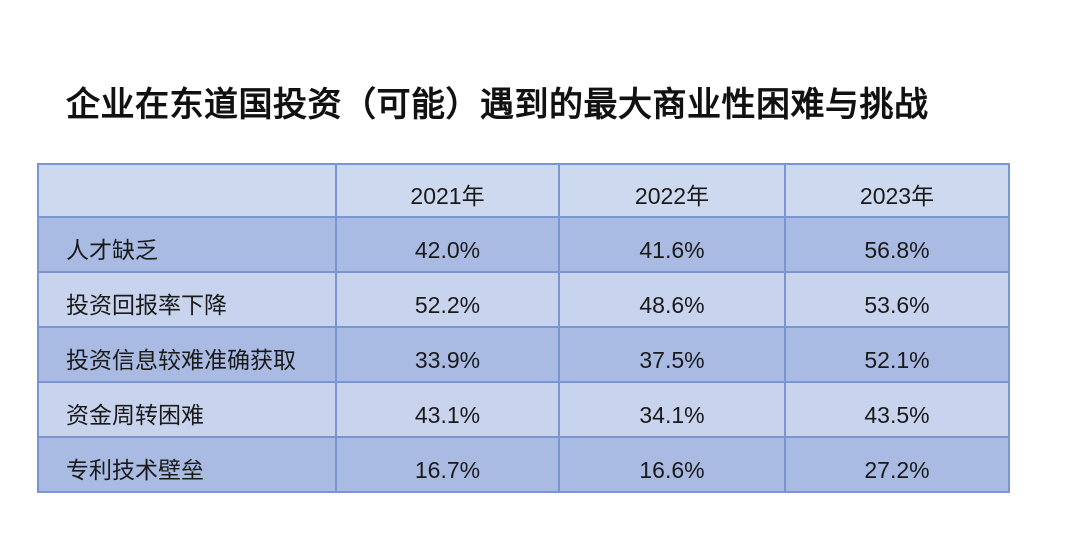 The width and height of the screenshot is (1080, 560). I want to click on cell-value: 16.6%, so click(672, 464).